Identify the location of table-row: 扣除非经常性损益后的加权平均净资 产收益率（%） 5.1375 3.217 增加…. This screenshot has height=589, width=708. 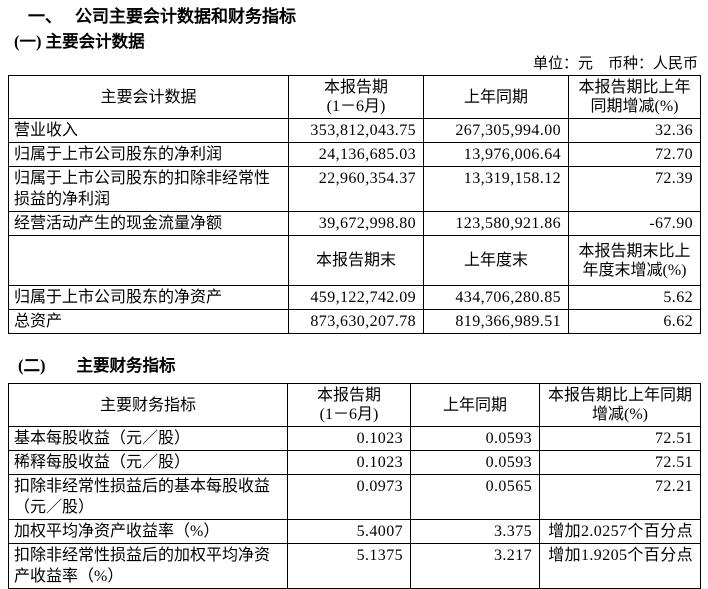
(354, 566).